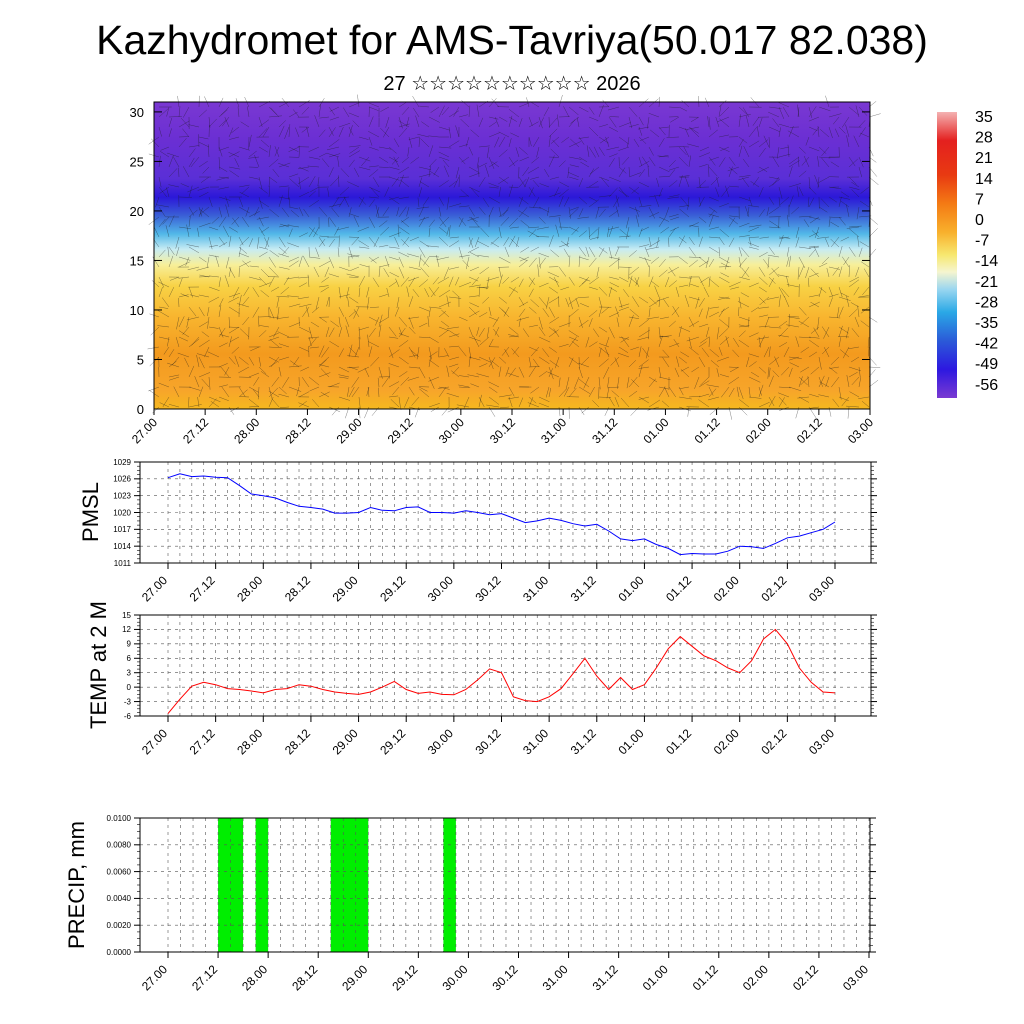 The height and width of the screenshot is (1024, 1024). What do you see at coordinates (512, 84) in the screenshot?
I see `page-subtitle: 27 ☆☆☆☆☆☆☆☆☆☆ 2026` at bounding box center [512, 84].